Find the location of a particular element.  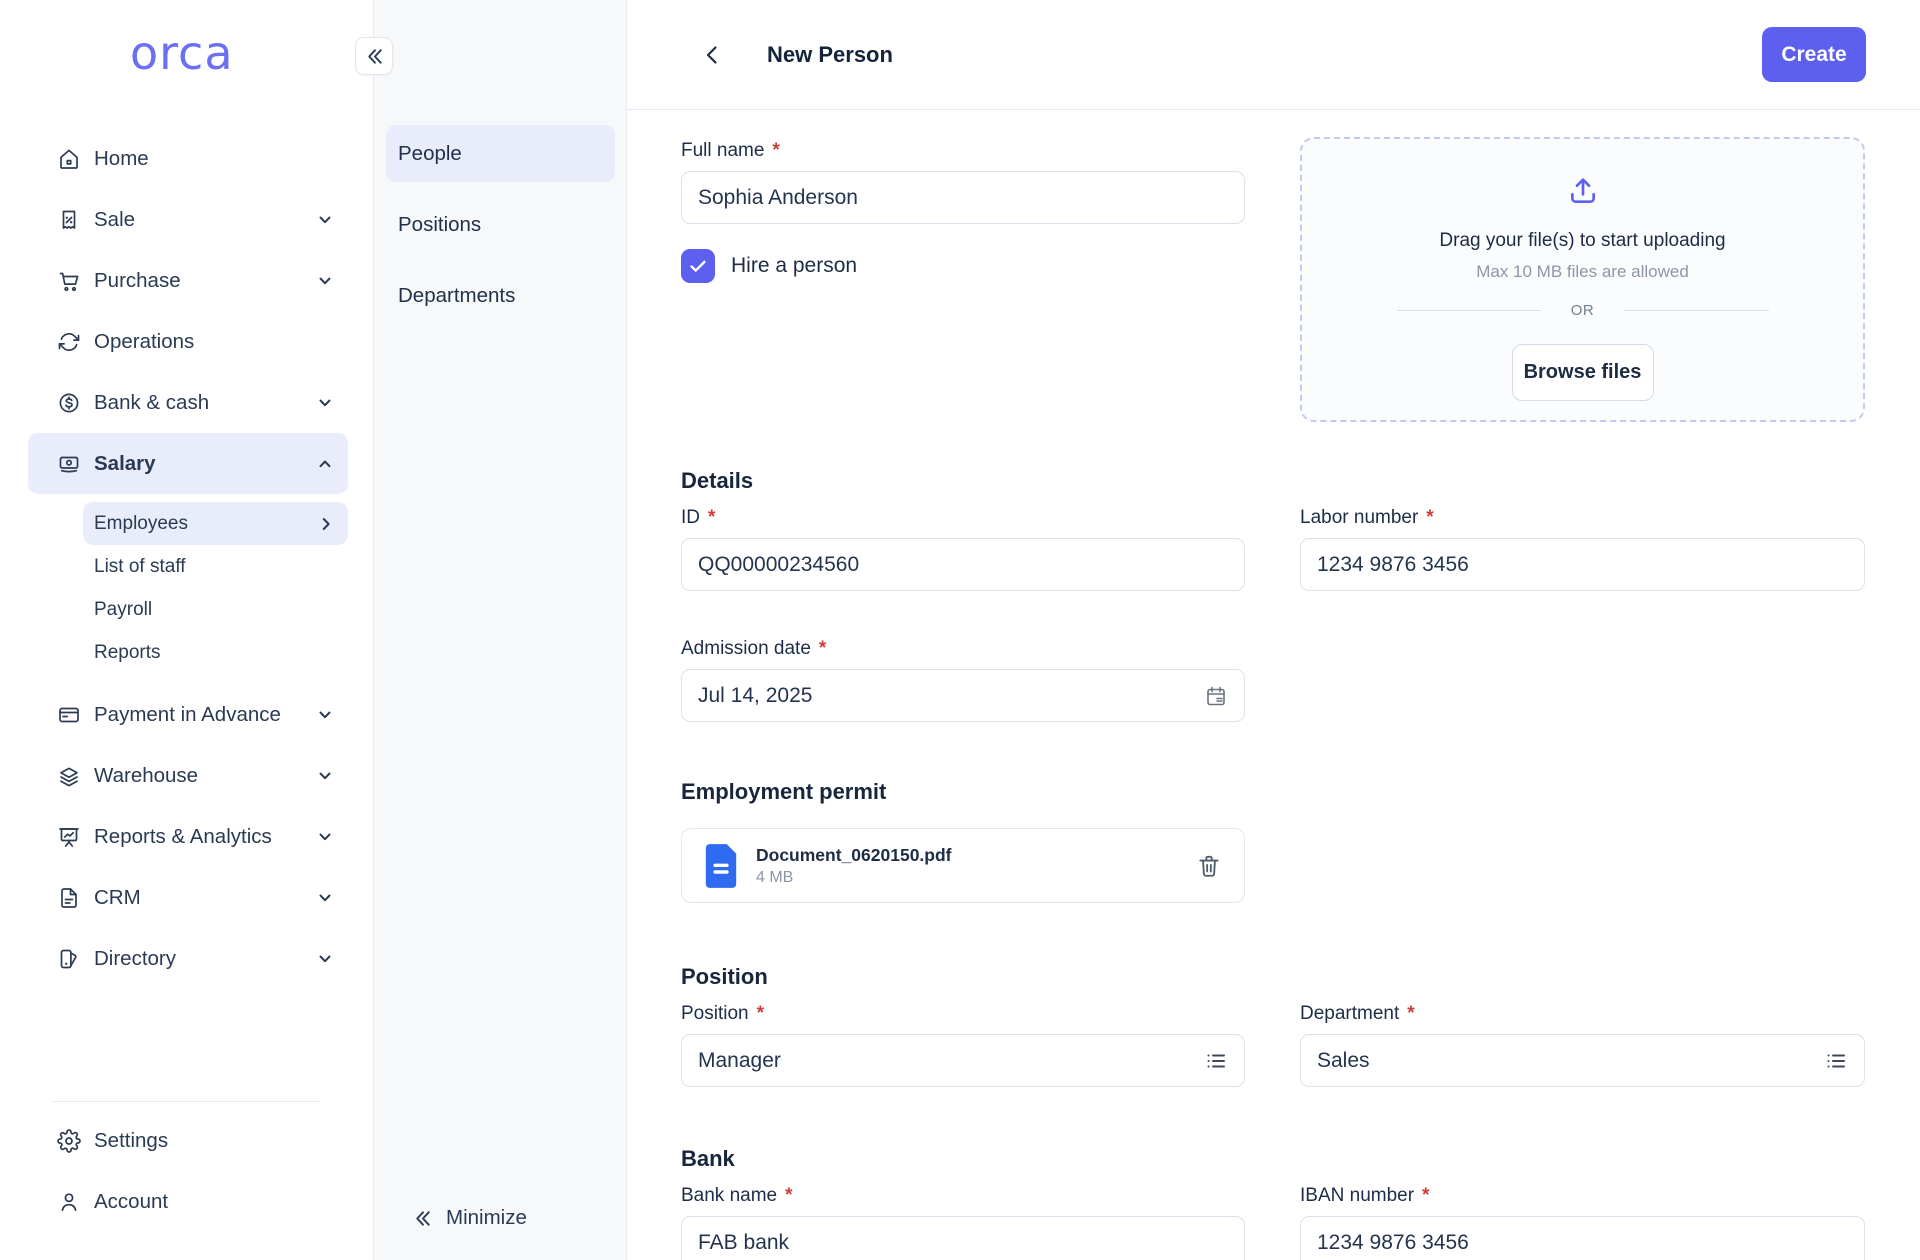

sidebar-item-label: CRM is located at coordinates (117, 897).